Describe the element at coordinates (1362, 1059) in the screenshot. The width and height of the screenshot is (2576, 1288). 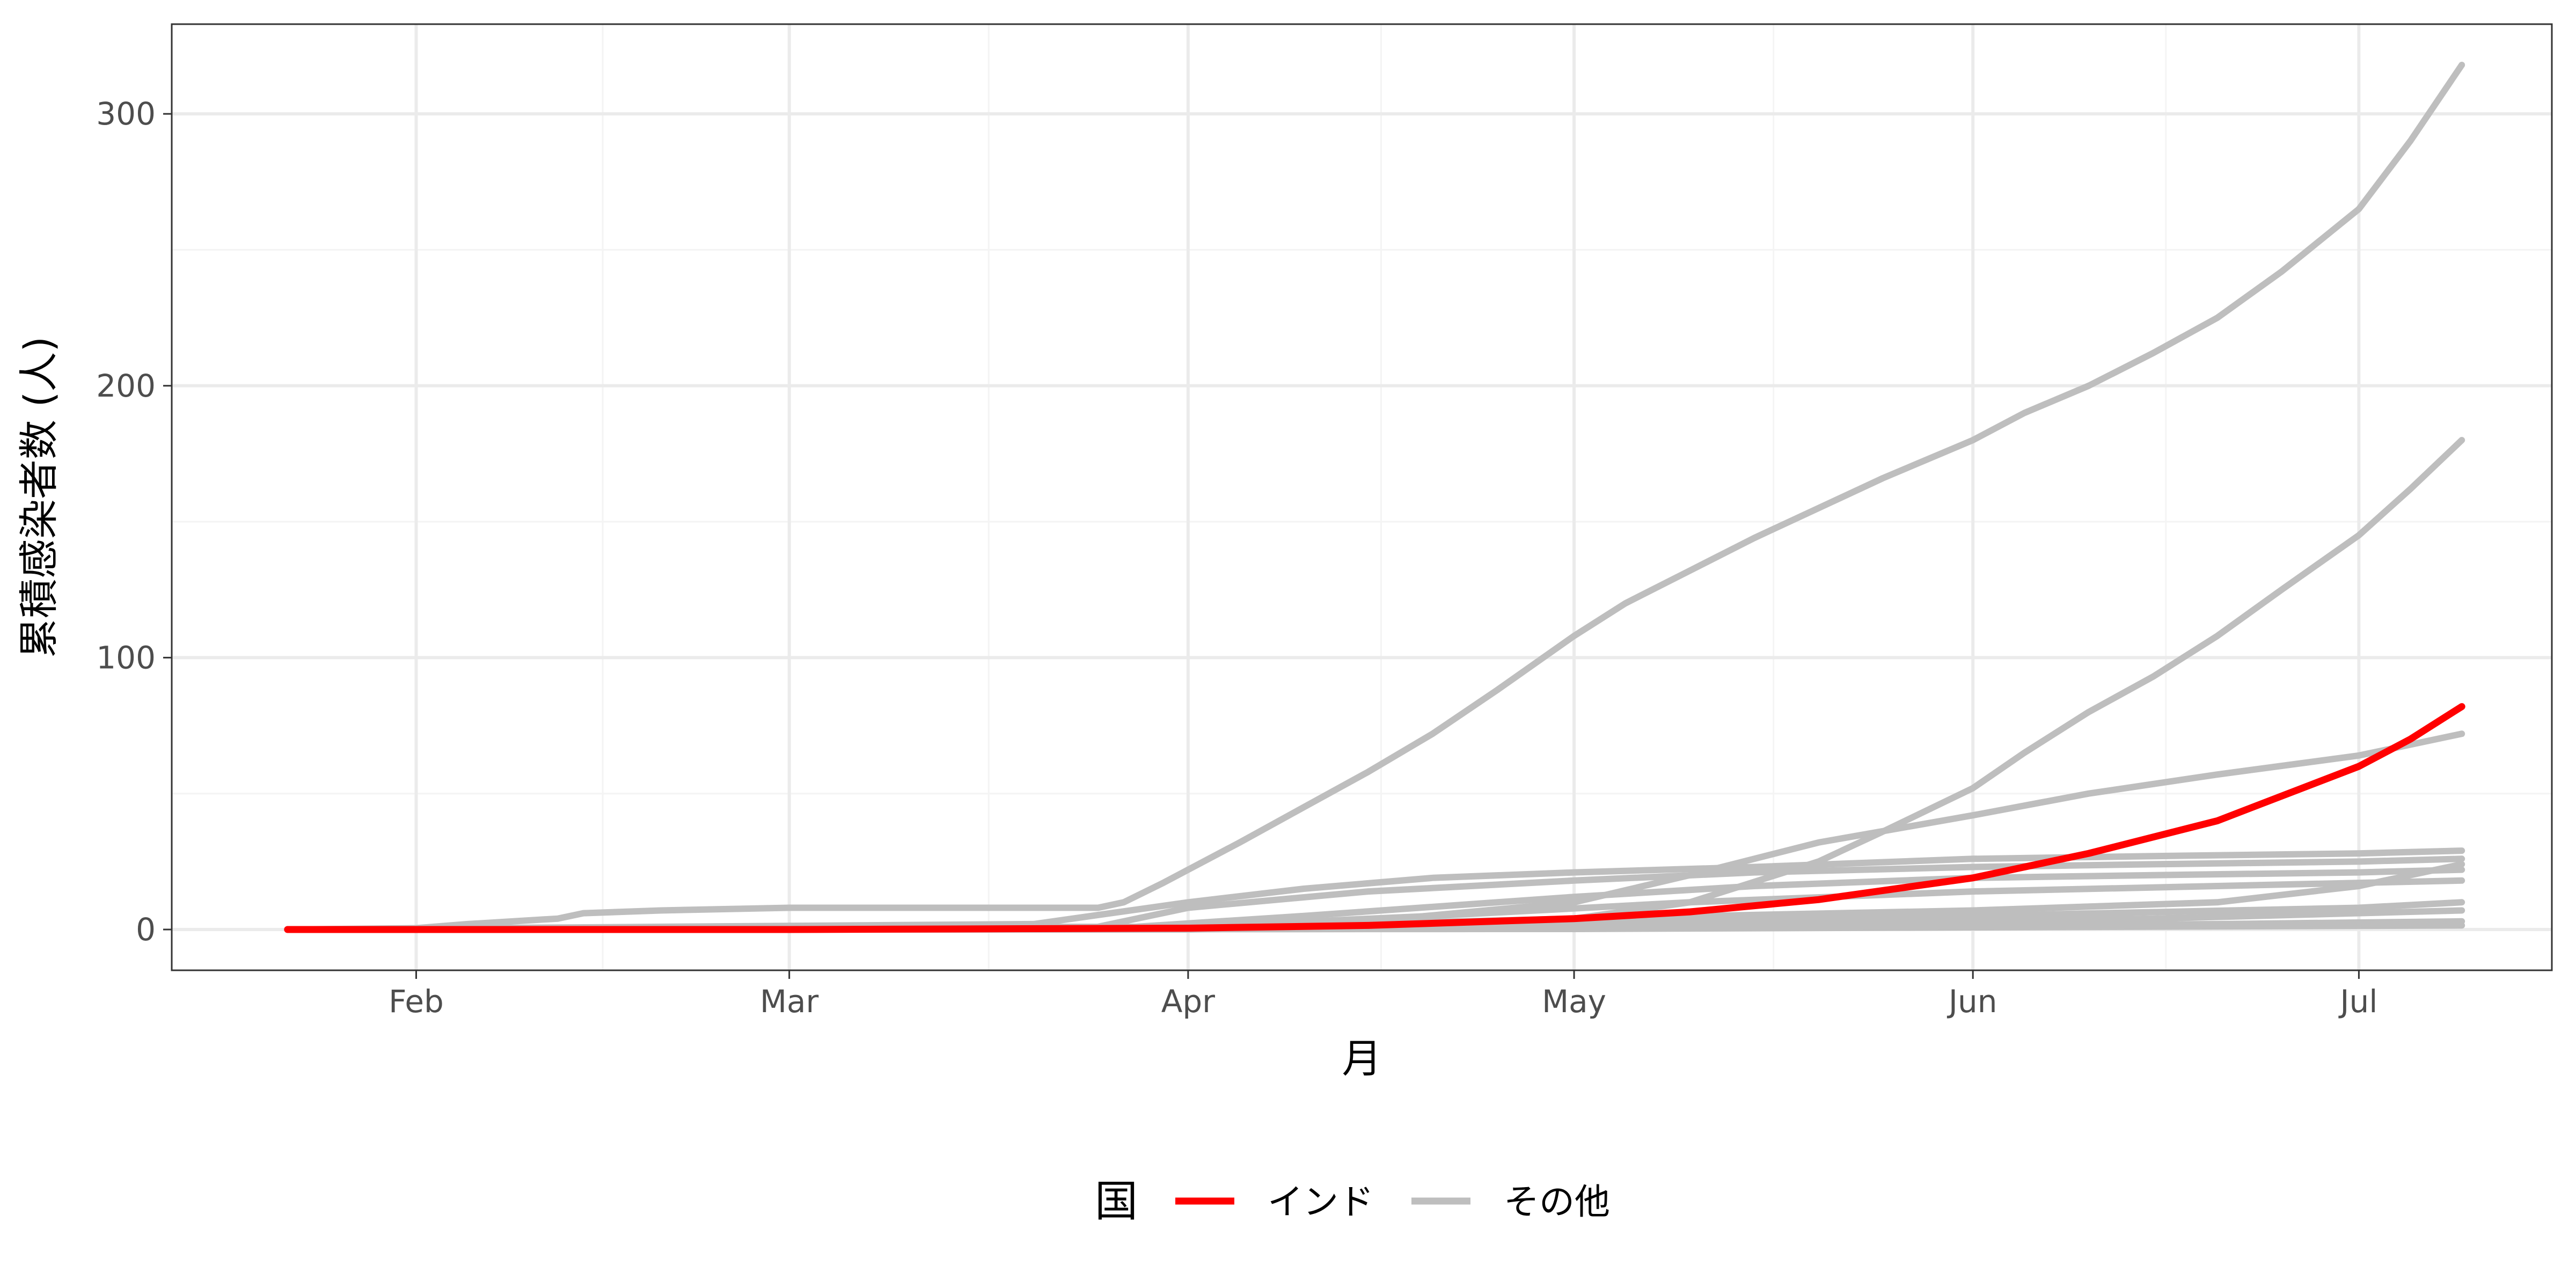
I see `x-axis-title: 月` at that location.